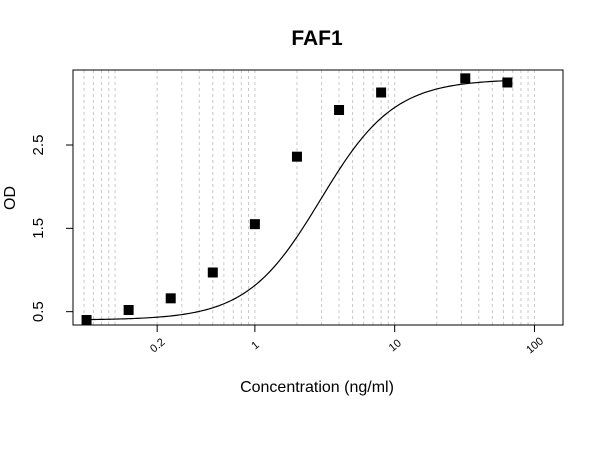 The width and height of the screenshot is (600, 450). I want to click on x-axis: 0.2 1 10 100, so click(347, 340).